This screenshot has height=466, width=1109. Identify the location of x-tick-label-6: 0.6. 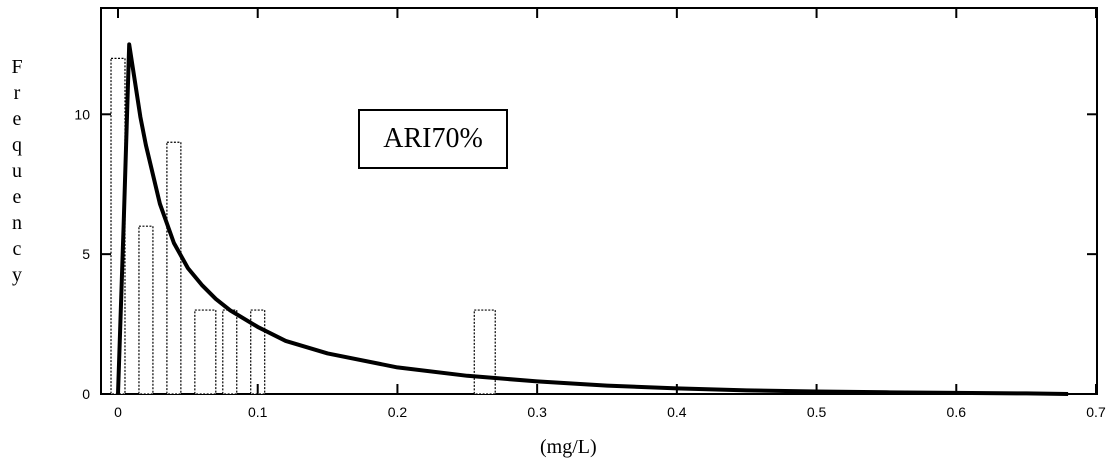
(957, 412).